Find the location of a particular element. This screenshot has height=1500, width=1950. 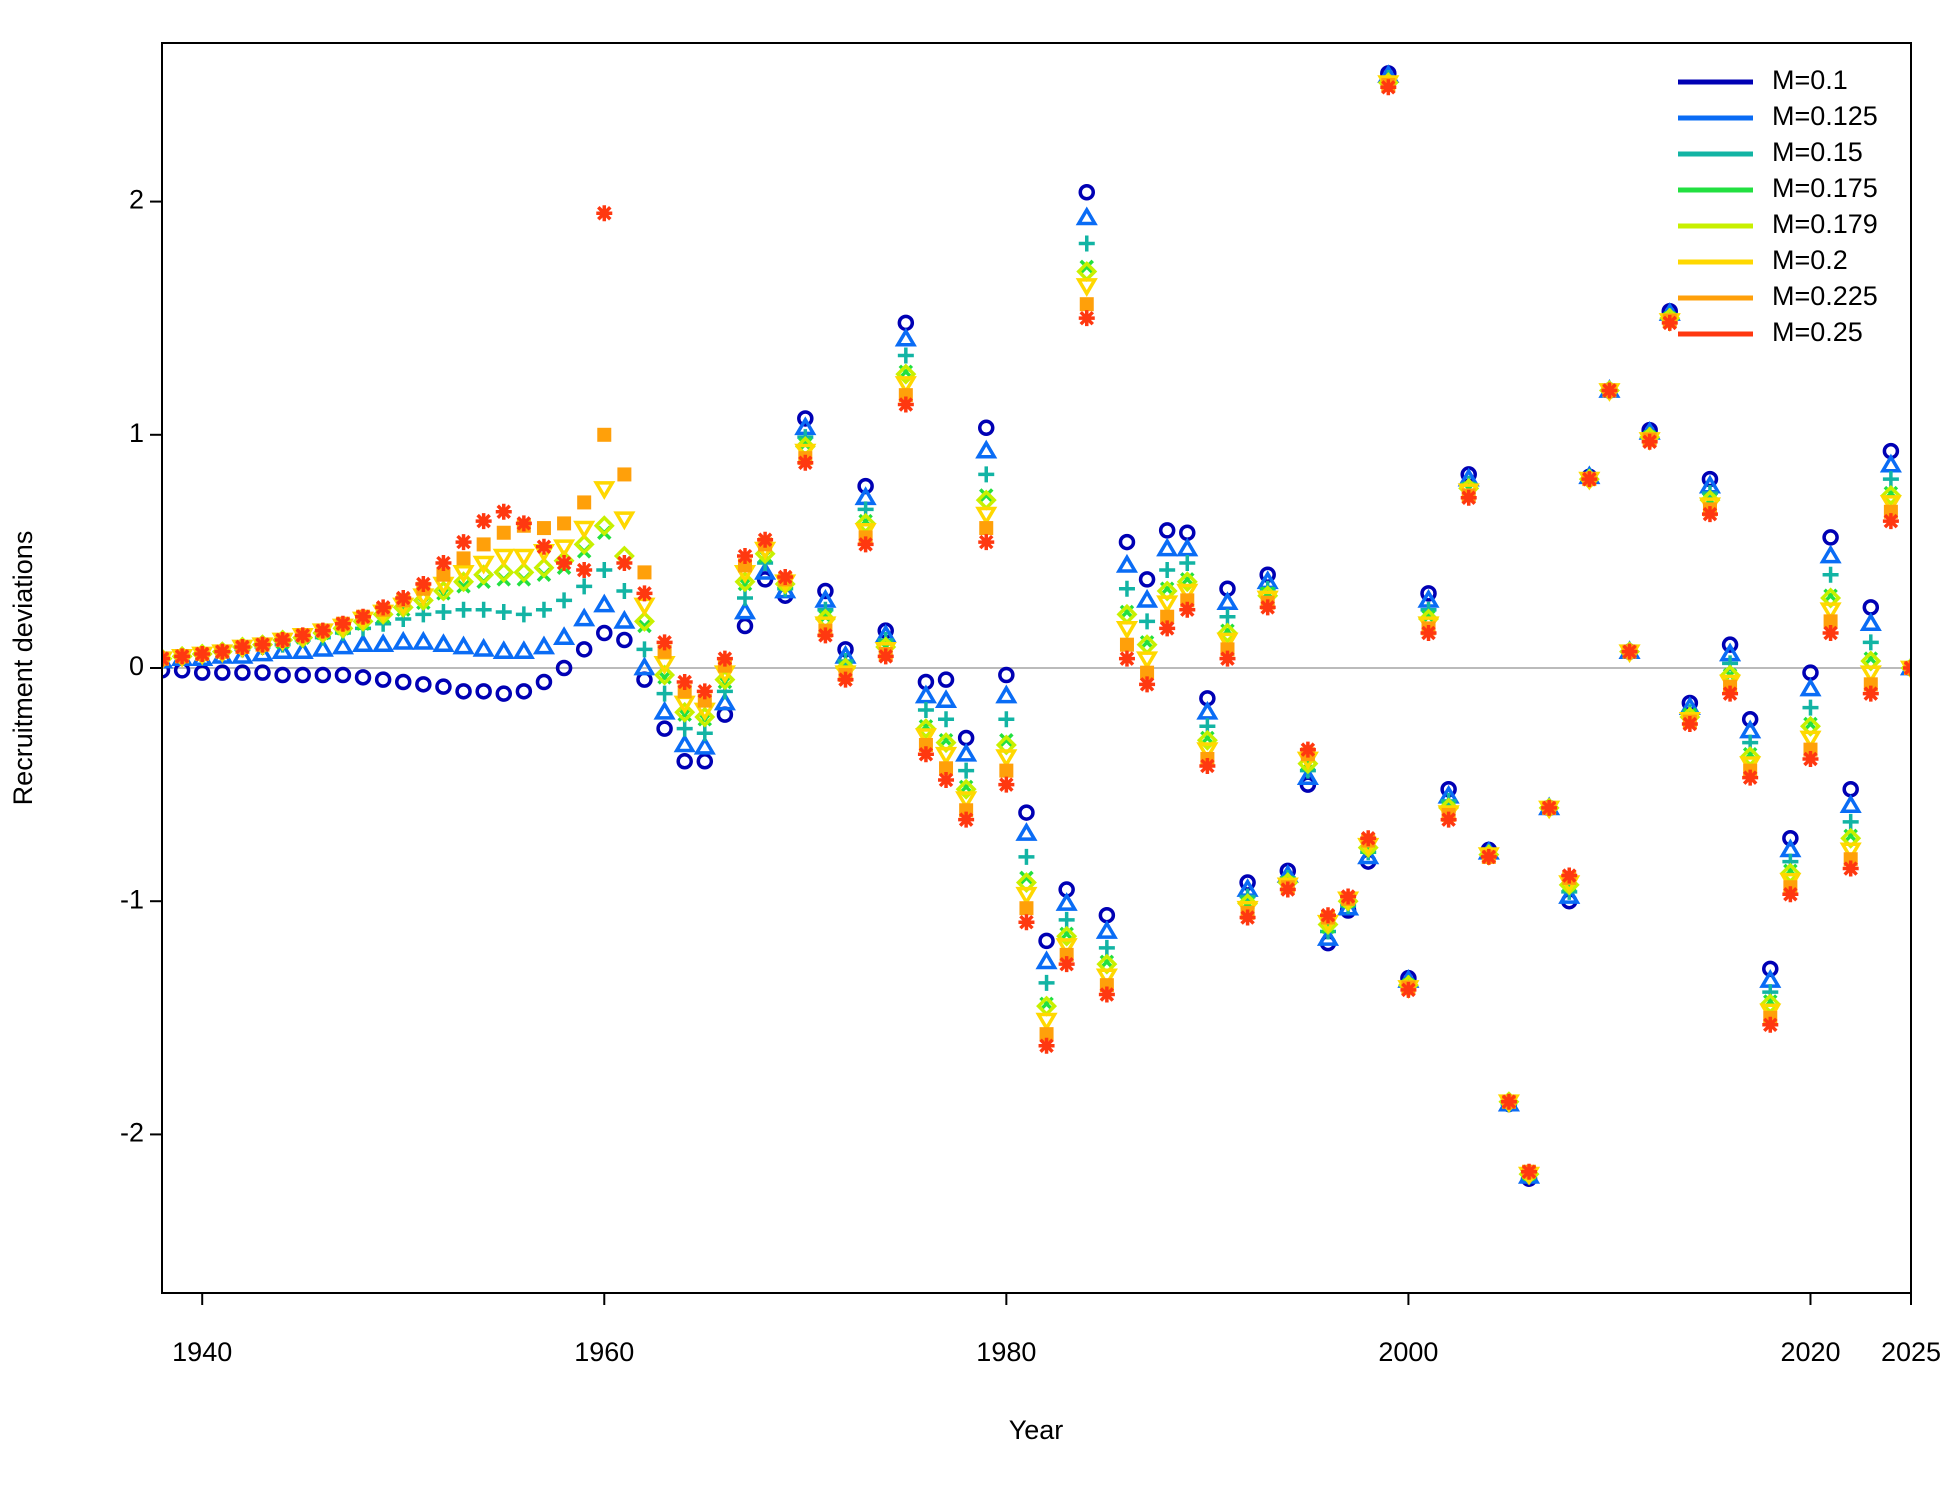

x-tick-label: 1980 is located at coordinates (1006, 1352).